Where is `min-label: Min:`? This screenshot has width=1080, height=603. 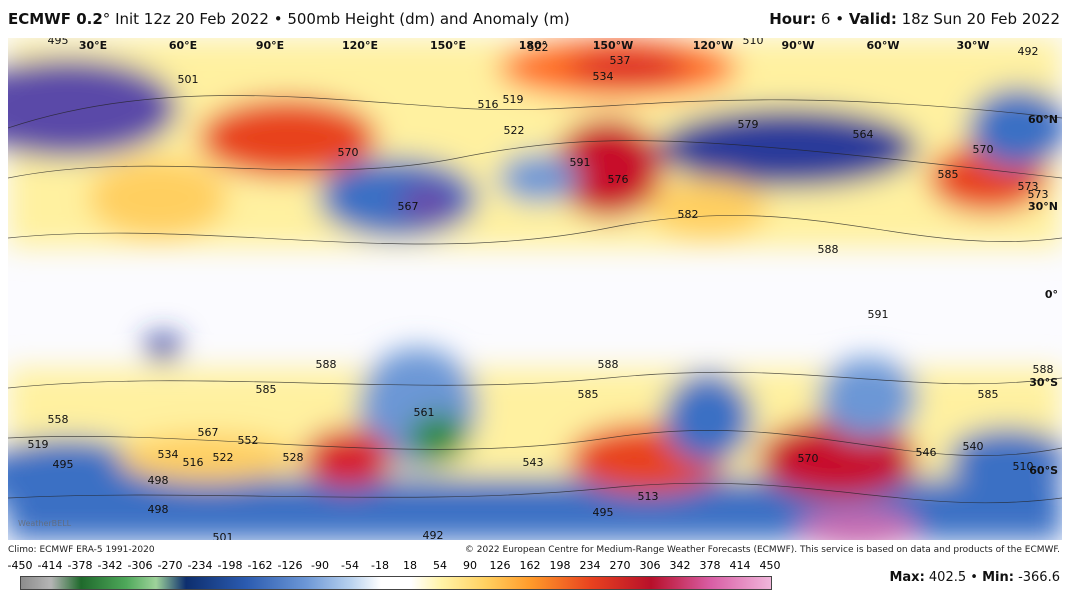
min-label: Min: is located at coordinates (998, 577).